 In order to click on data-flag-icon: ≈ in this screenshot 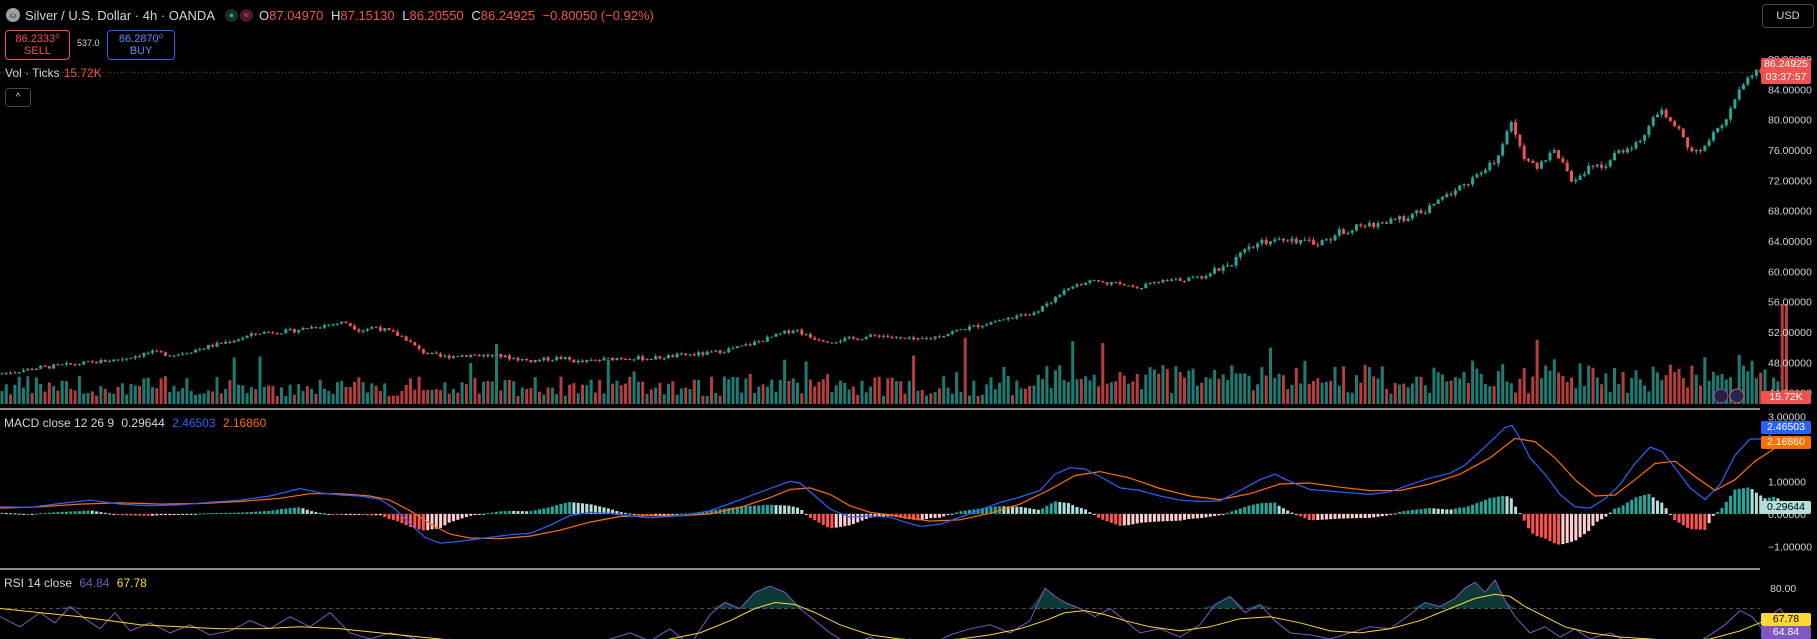, I will do `click(246, 15)`.